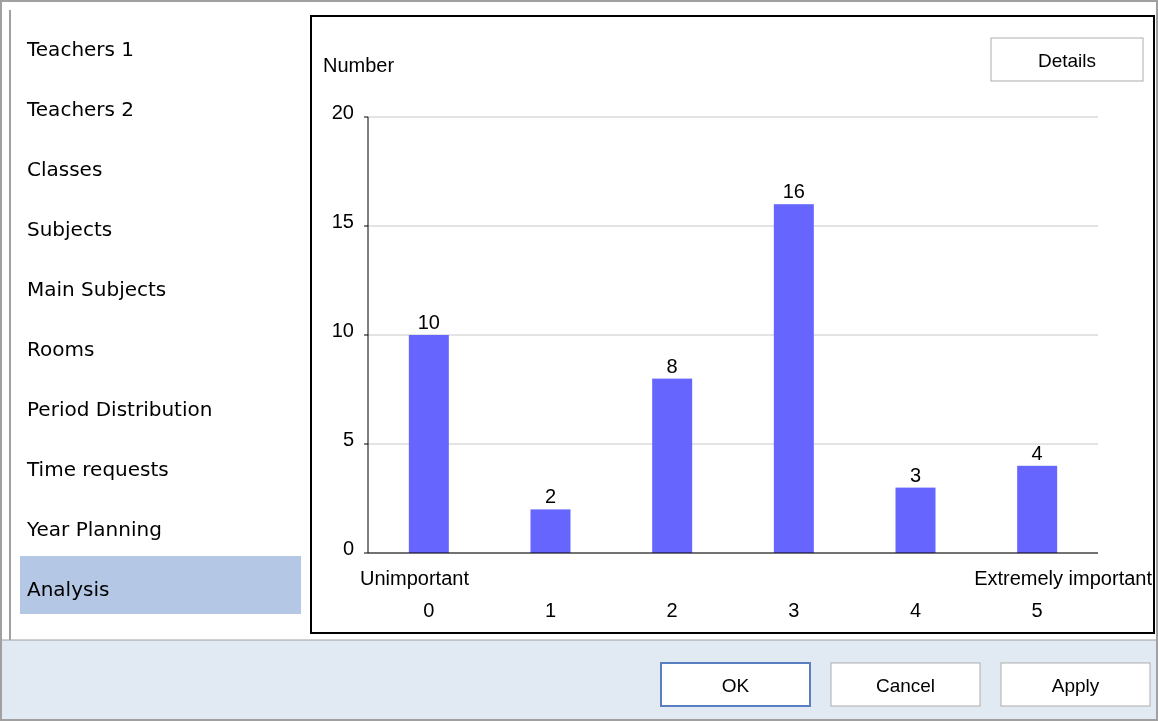  I want to click on x-tick-label: 2, so click(672, 610).